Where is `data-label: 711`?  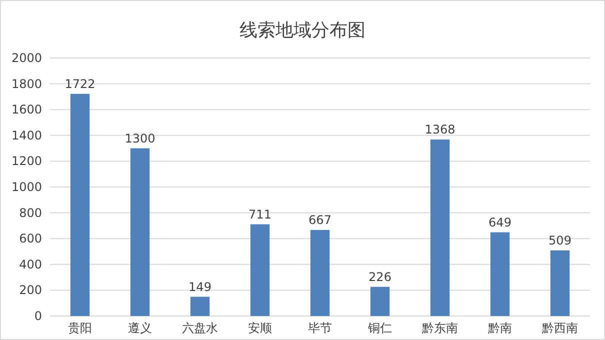 data-label: 711 is located at coordinates (260, 214).